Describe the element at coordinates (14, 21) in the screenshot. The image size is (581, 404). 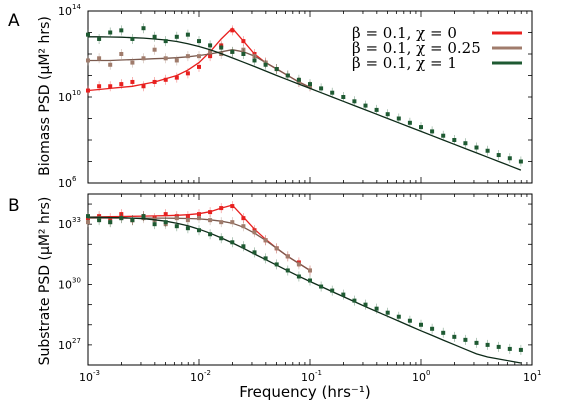
I see `panel-letter-a: A` at that location.